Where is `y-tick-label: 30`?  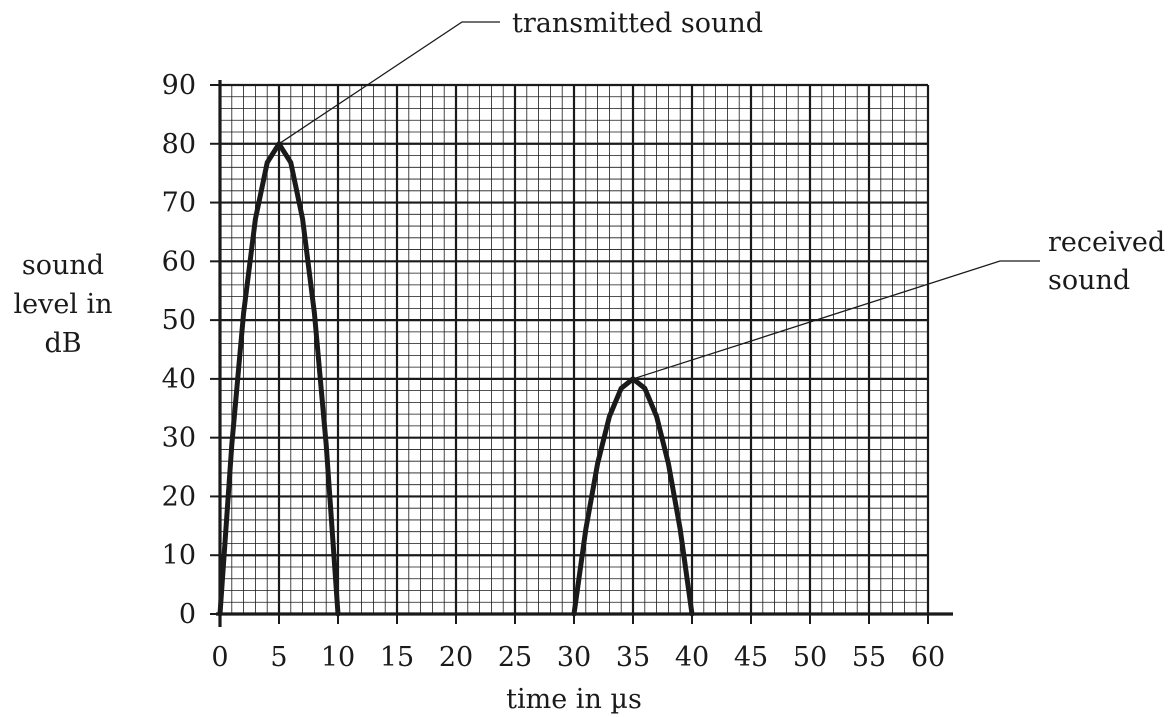
y-tick-label: 30 is located at coordinates (179, 438).